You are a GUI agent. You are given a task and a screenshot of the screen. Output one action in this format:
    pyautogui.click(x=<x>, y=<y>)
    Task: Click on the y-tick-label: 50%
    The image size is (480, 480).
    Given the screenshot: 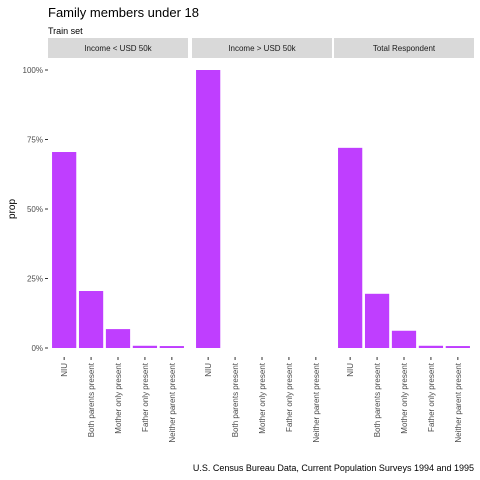 What is the action you would take?
    pyautogui.click(x=35, y=209)
    